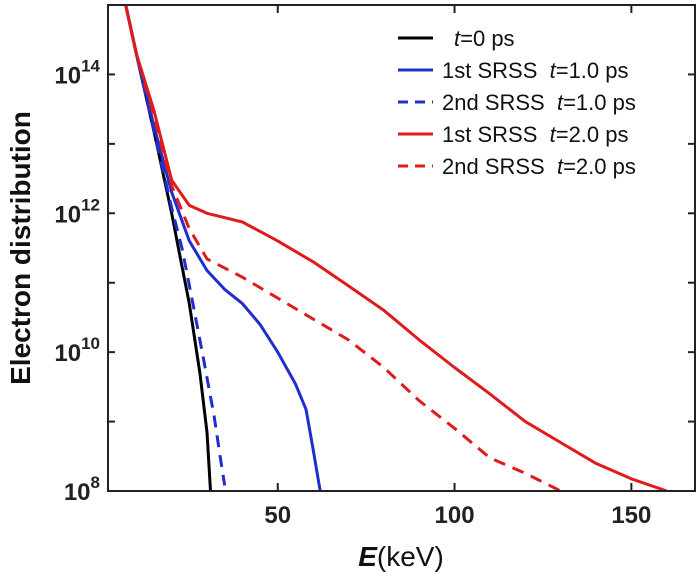 Image resolution: width=700 pixels, height=581 pixels. I want to click on legend-label-value: =0 ps, so click(487, 38).